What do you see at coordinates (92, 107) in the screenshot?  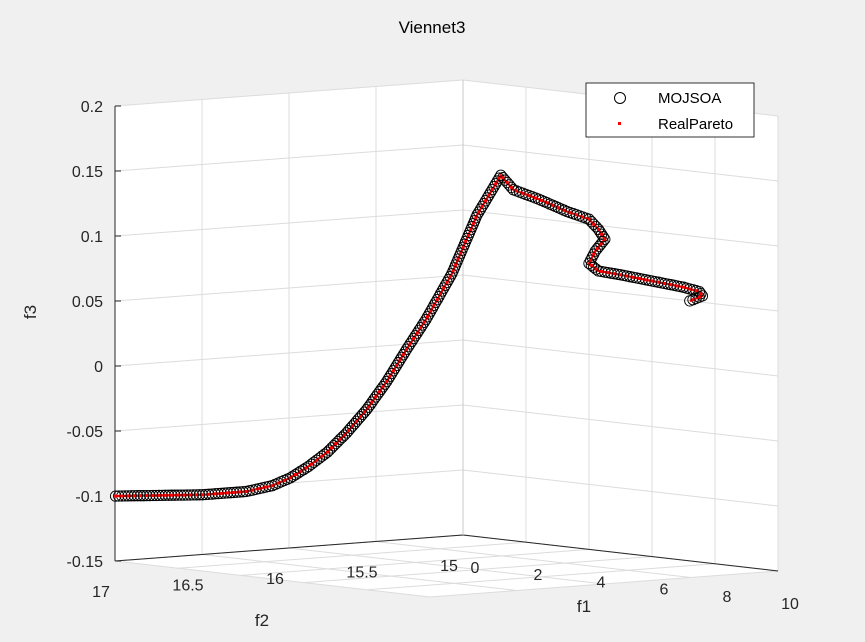 I see `z-tick-label: 0.2` at bounding box center [92, 107].